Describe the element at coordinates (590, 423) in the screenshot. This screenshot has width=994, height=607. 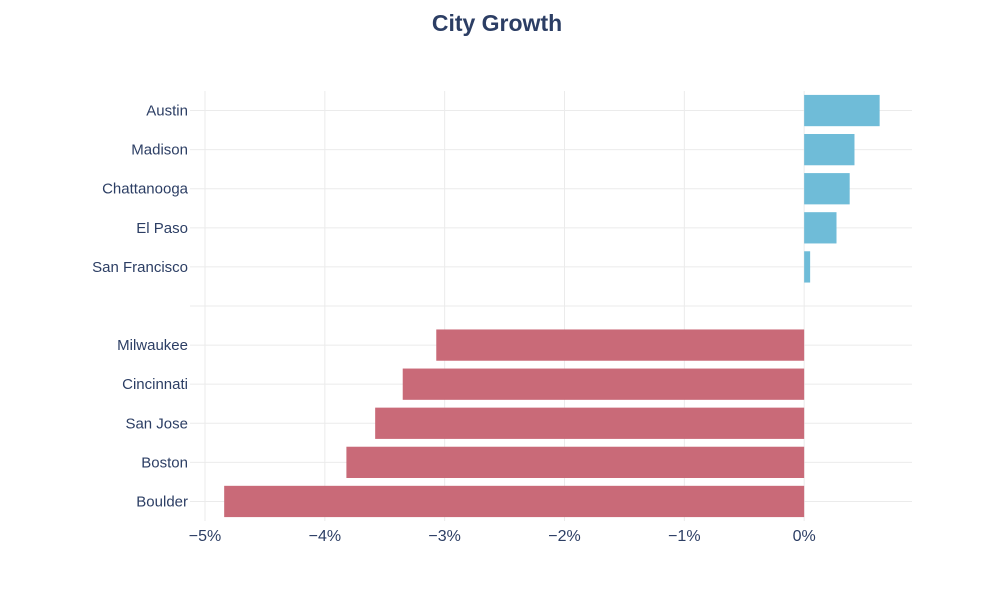
I see `bar-san-jose` at that location.